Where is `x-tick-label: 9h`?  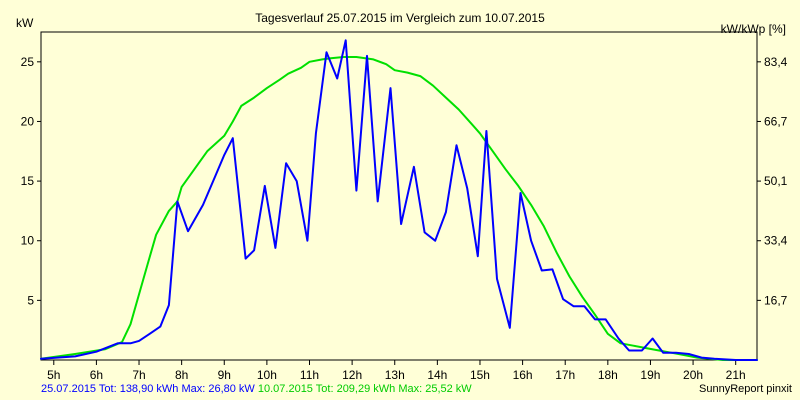
x-tick-label: 9h is located at coordinates (224, 375).